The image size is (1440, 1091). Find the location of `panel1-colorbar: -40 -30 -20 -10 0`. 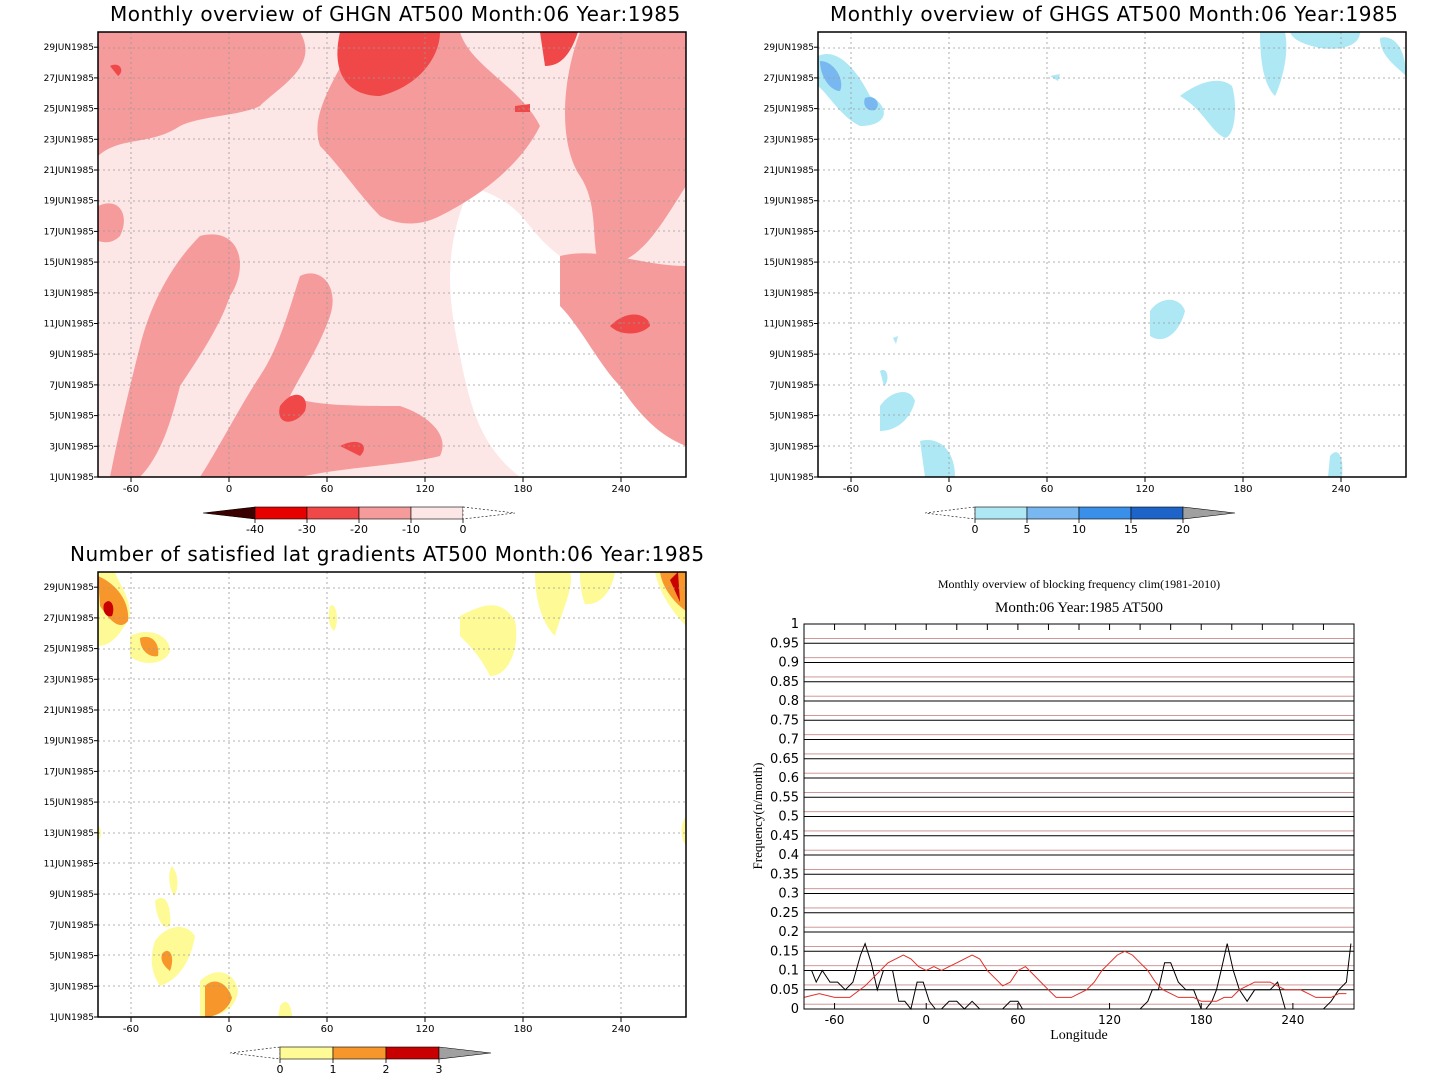

panel1-colorbar: -40 -30 -20 -10 0 is located at coordinates (359, 521).